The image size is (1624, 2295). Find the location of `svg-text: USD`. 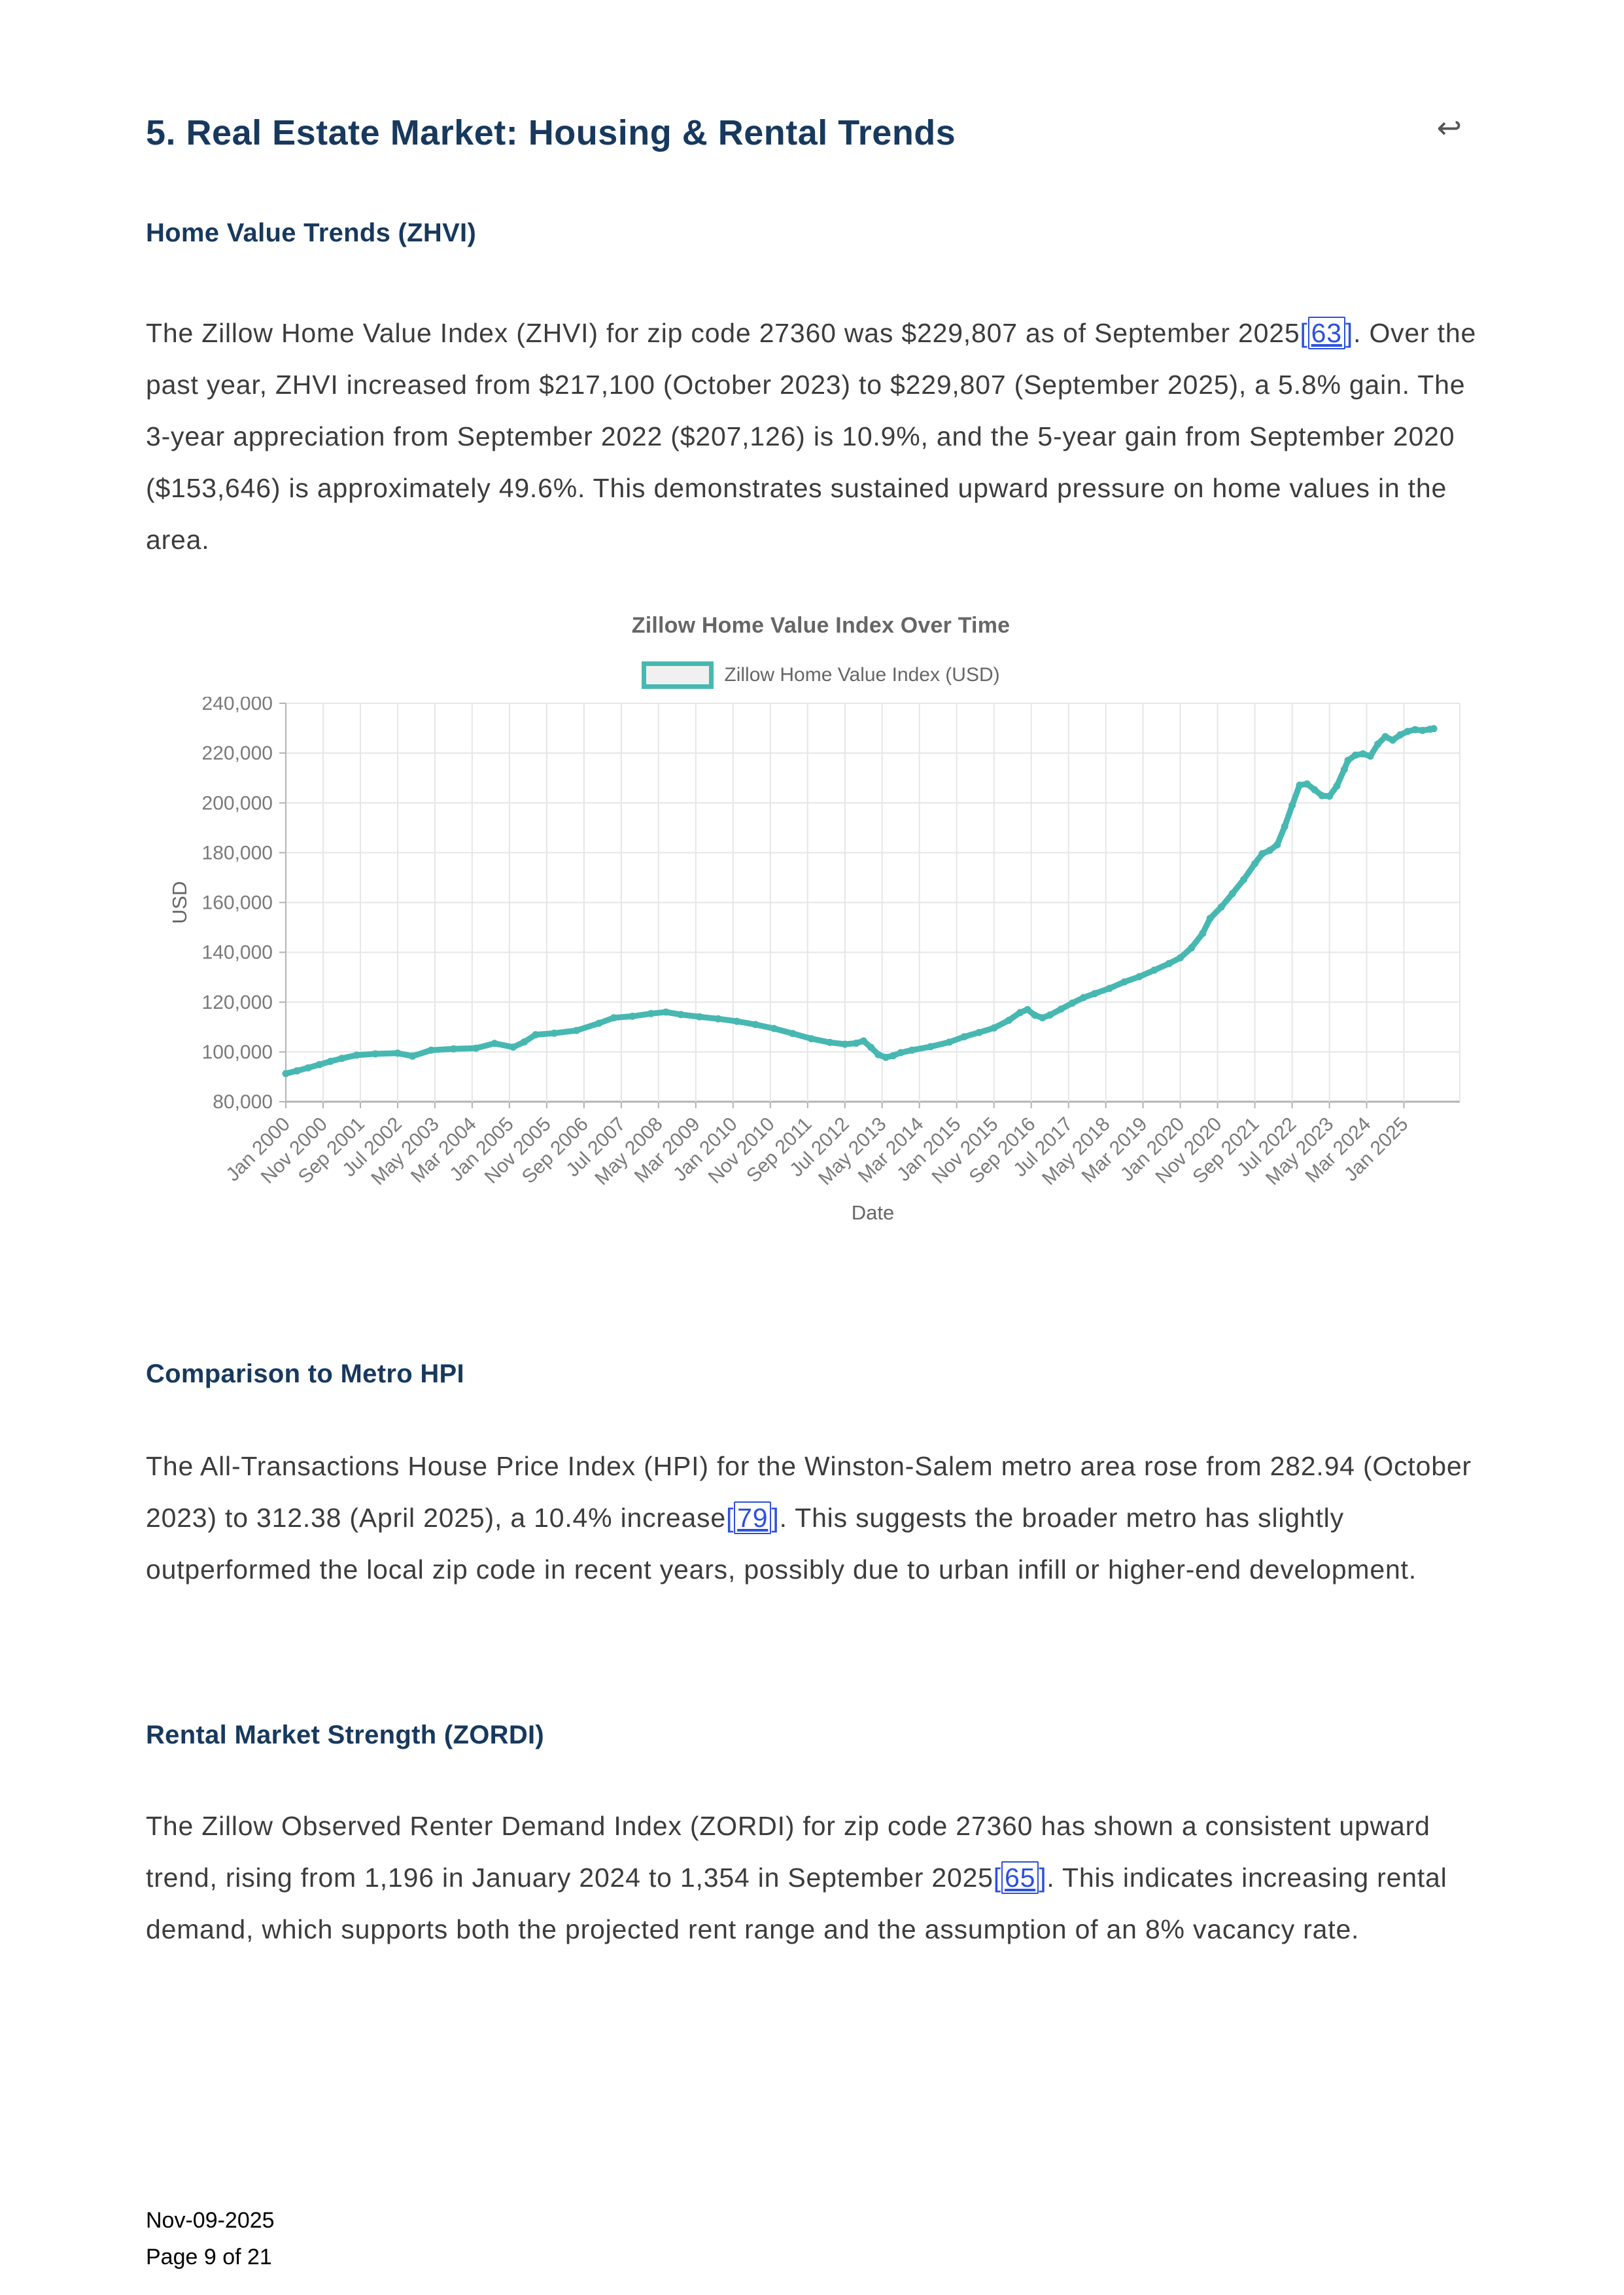

svg-text: USD is located at coordinates (180, 902).